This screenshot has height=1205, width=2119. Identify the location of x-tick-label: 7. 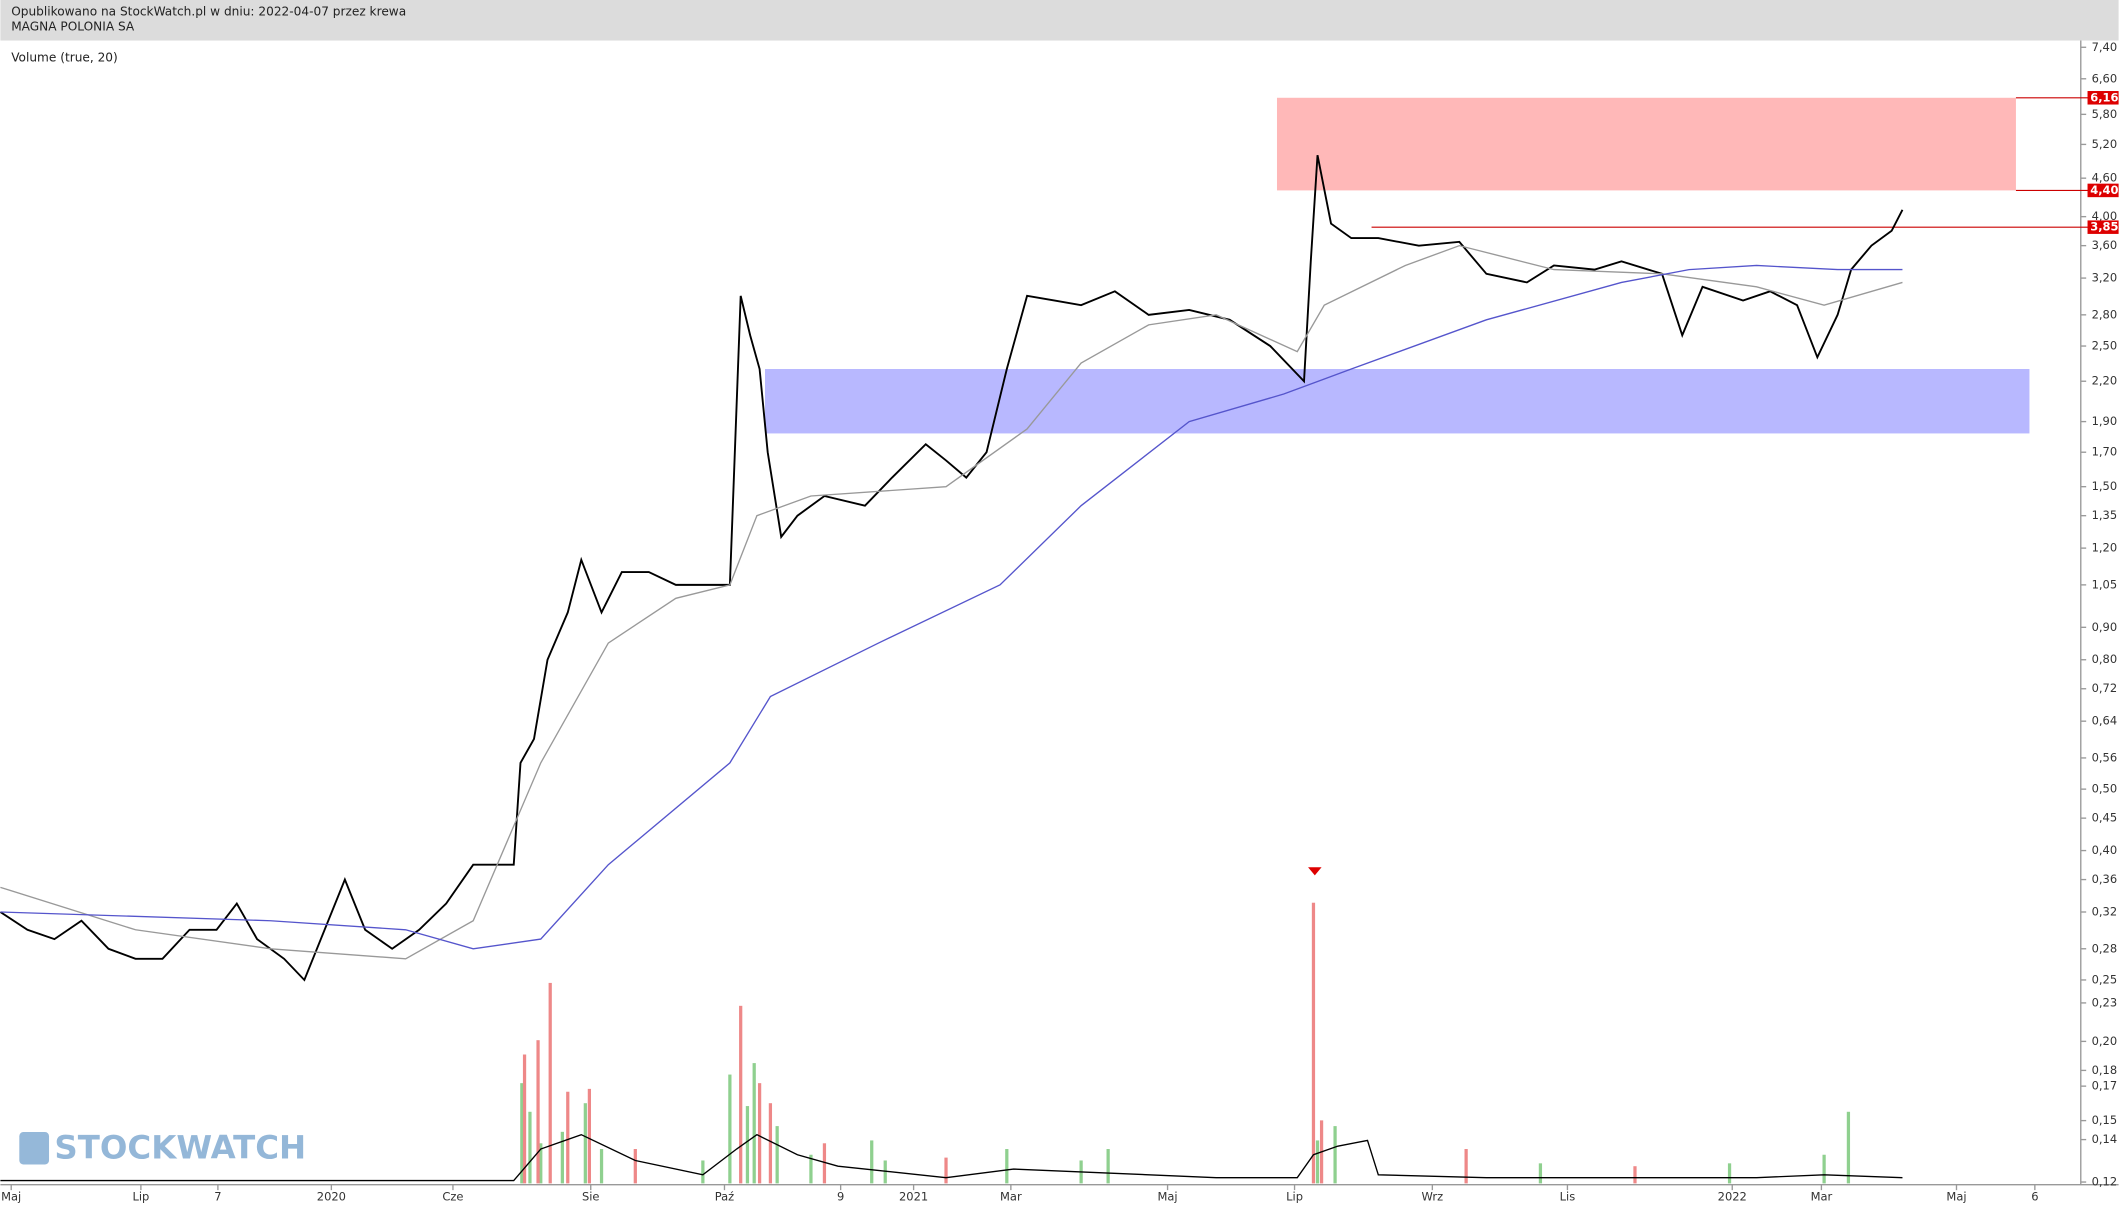
(217, 1196).